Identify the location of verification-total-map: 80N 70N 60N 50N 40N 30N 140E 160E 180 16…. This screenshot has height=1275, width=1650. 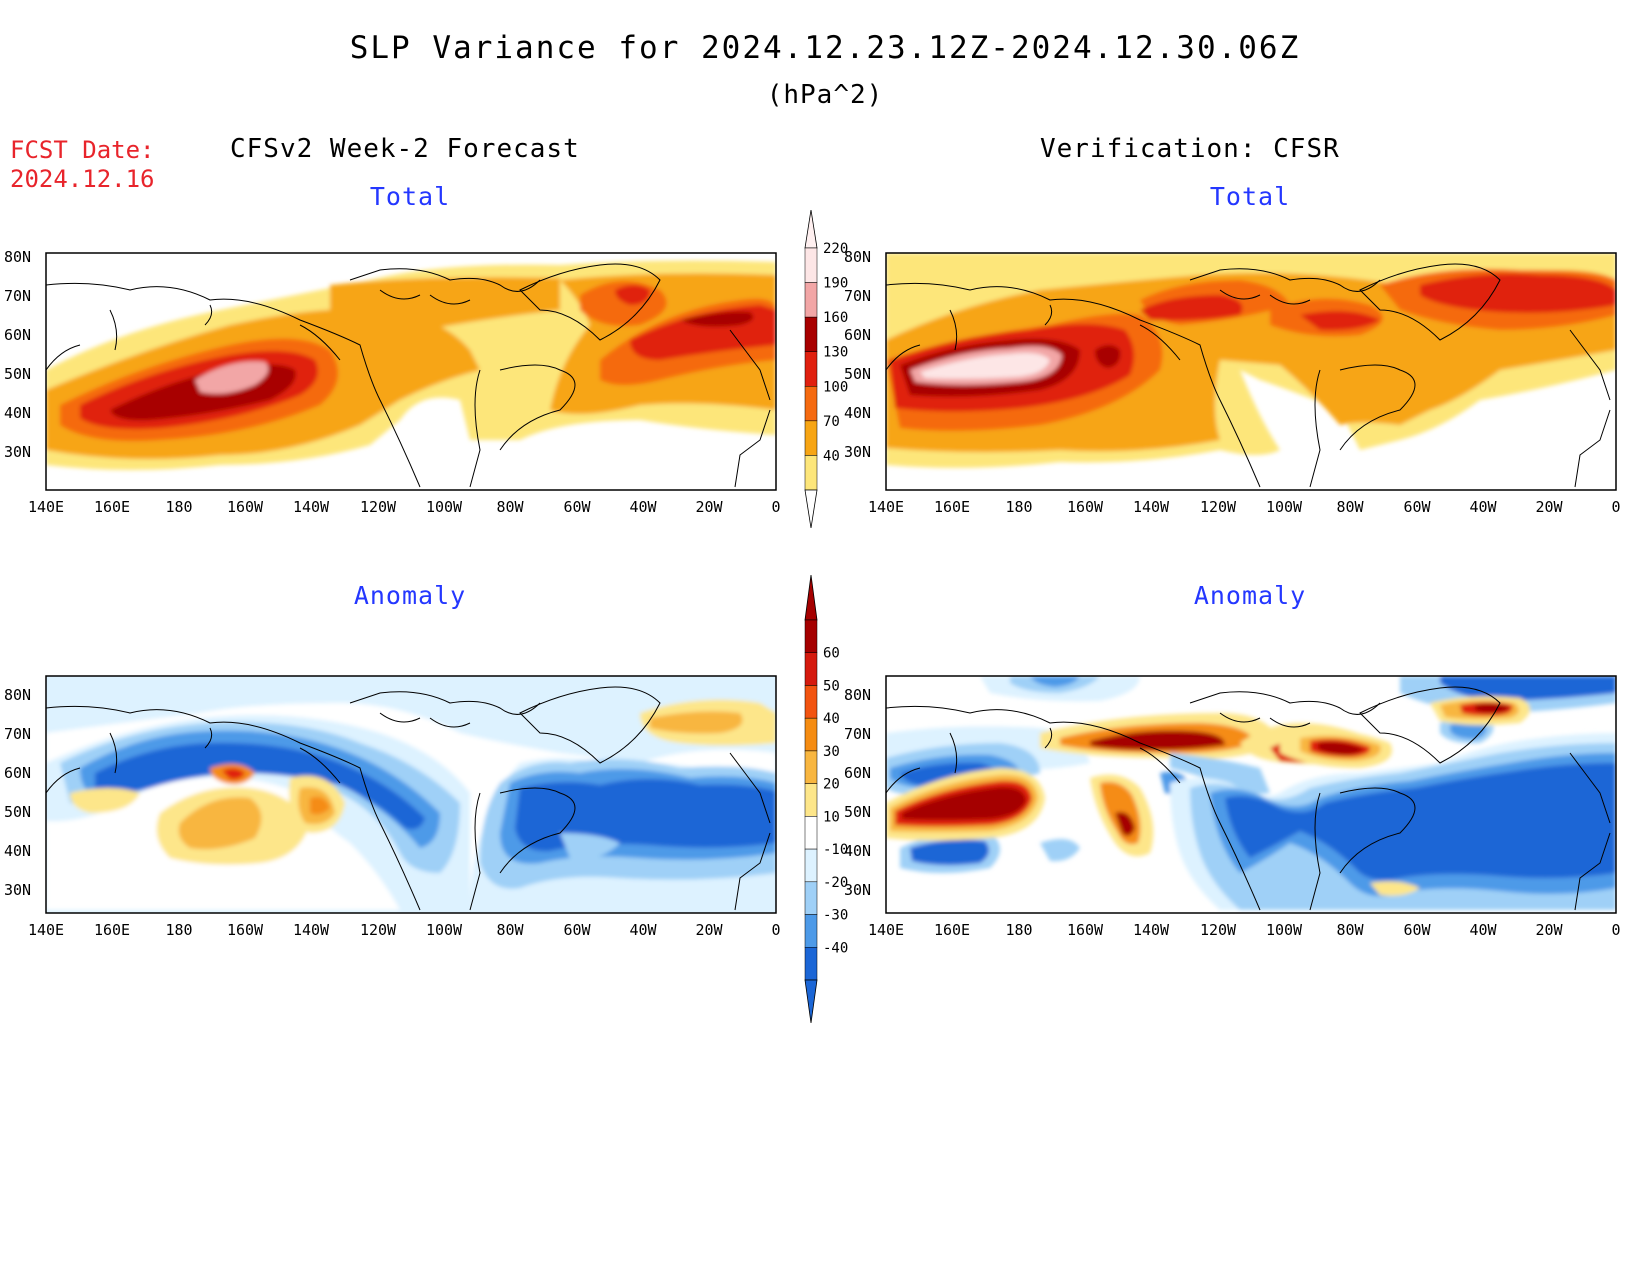
(1235, 391).